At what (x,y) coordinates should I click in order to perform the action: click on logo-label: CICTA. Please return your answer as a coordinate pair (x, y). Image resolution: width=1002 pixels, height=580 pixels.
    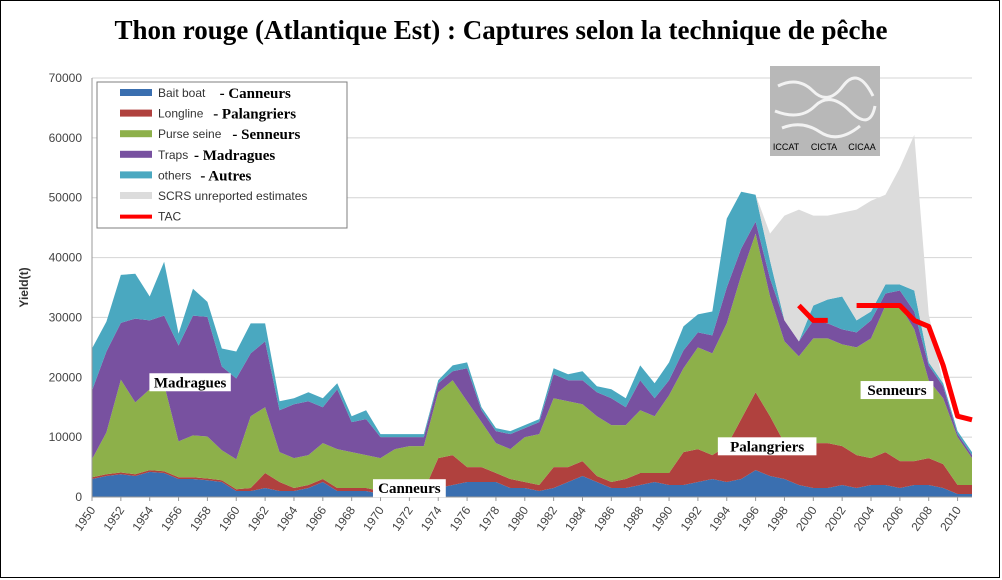
    Looking at the image, I should click on (824, 147).